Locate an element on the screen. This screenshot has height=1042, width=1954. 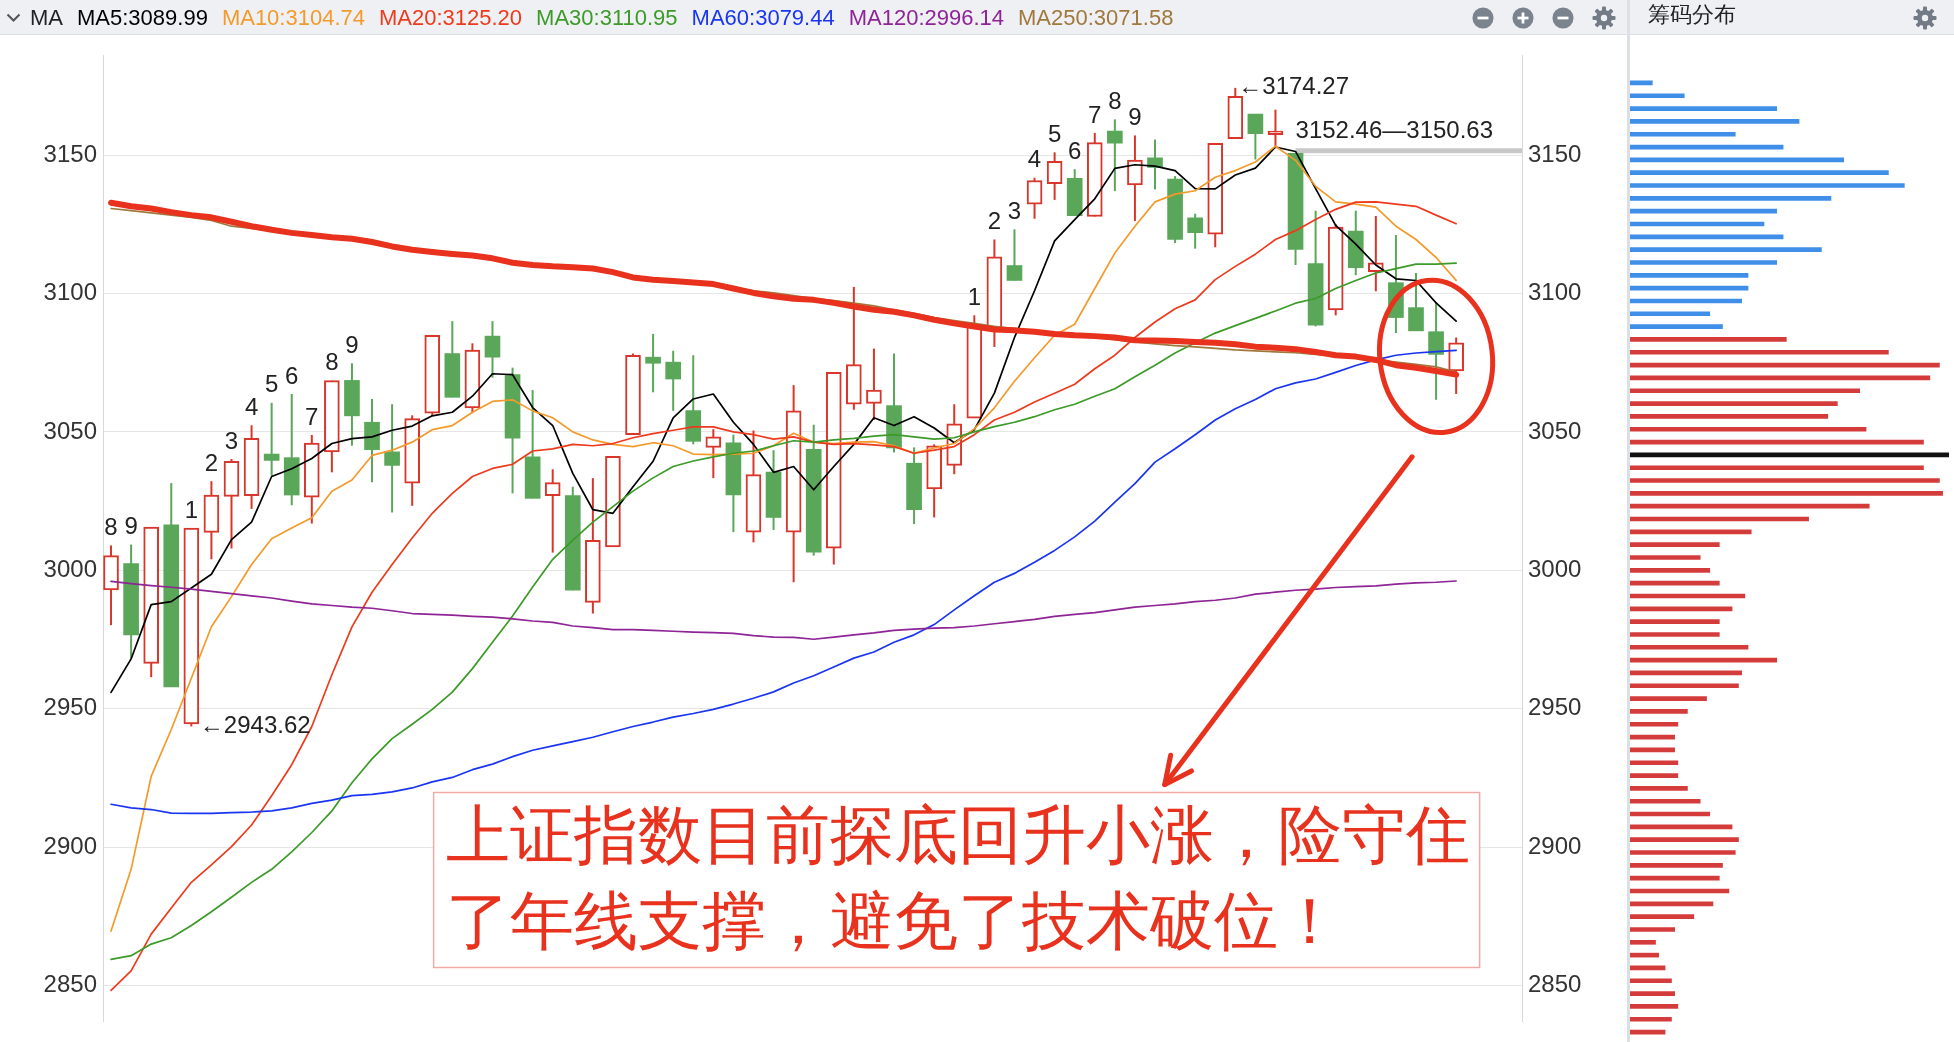
band-label: 3152.46—3150.63 is located at coordinates (1394, 129).